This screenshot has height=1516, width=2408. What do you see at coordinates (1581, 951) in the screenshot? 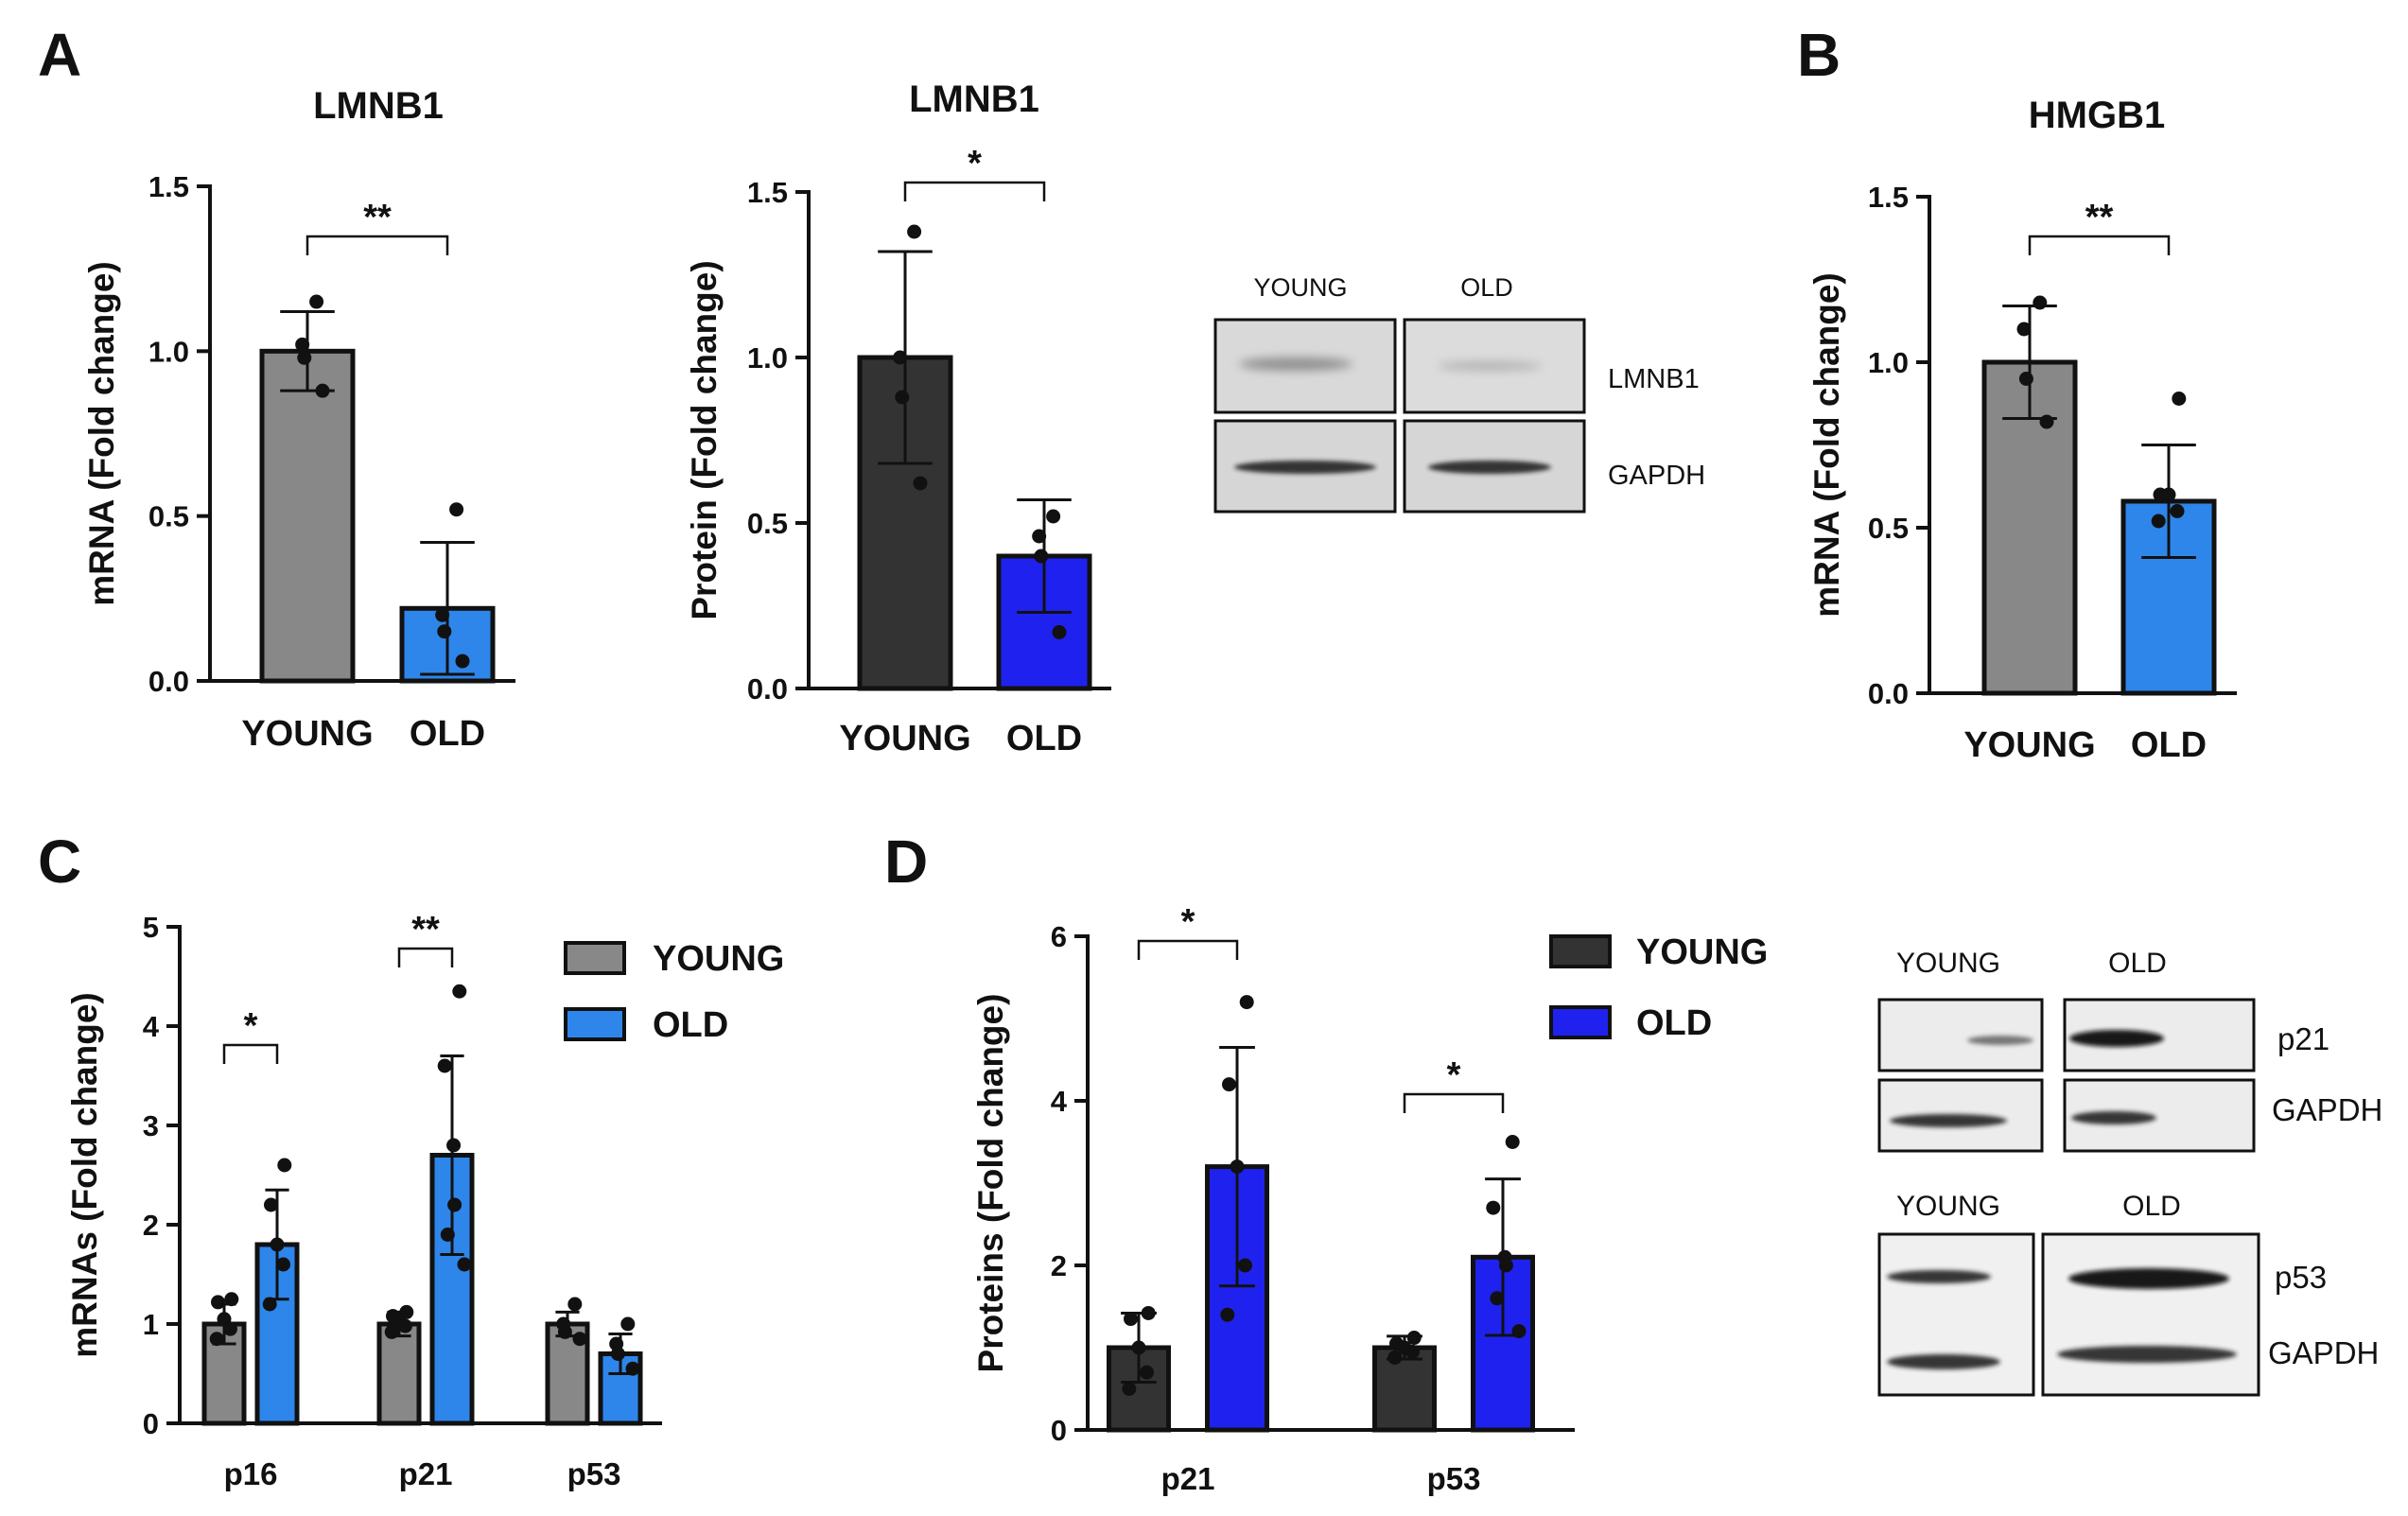
I see `legend-d-young-swatch` at bounding box center [1581, 951].